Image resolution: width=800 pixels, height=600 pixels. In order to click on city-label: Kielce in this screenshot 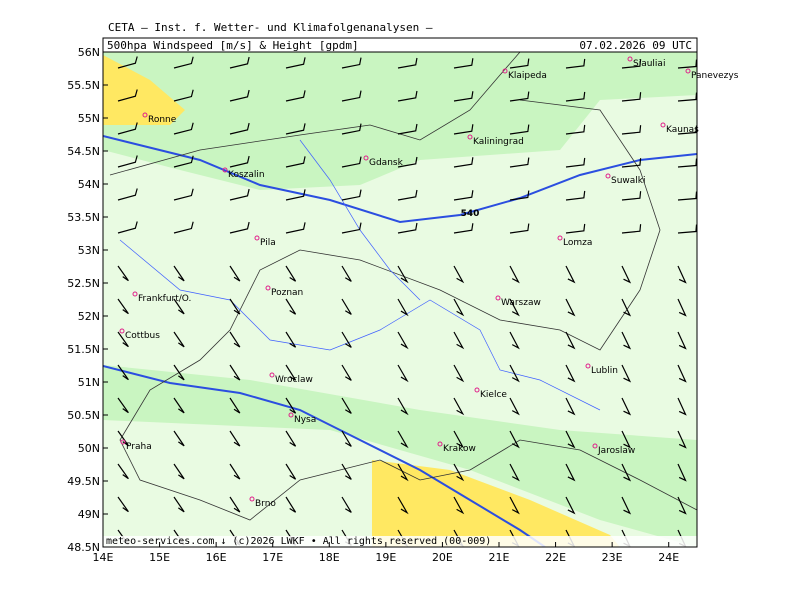, I will do `click(493, 395)`.